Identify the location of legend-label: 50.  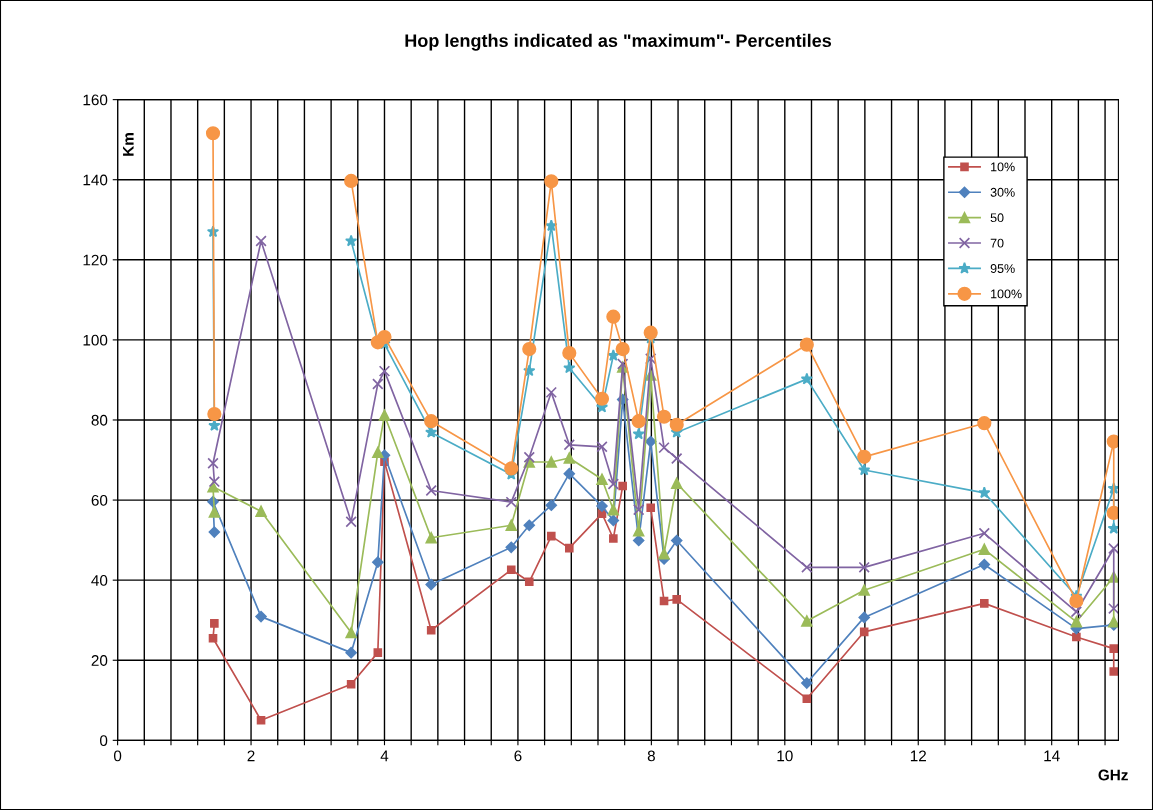
(997, 218).